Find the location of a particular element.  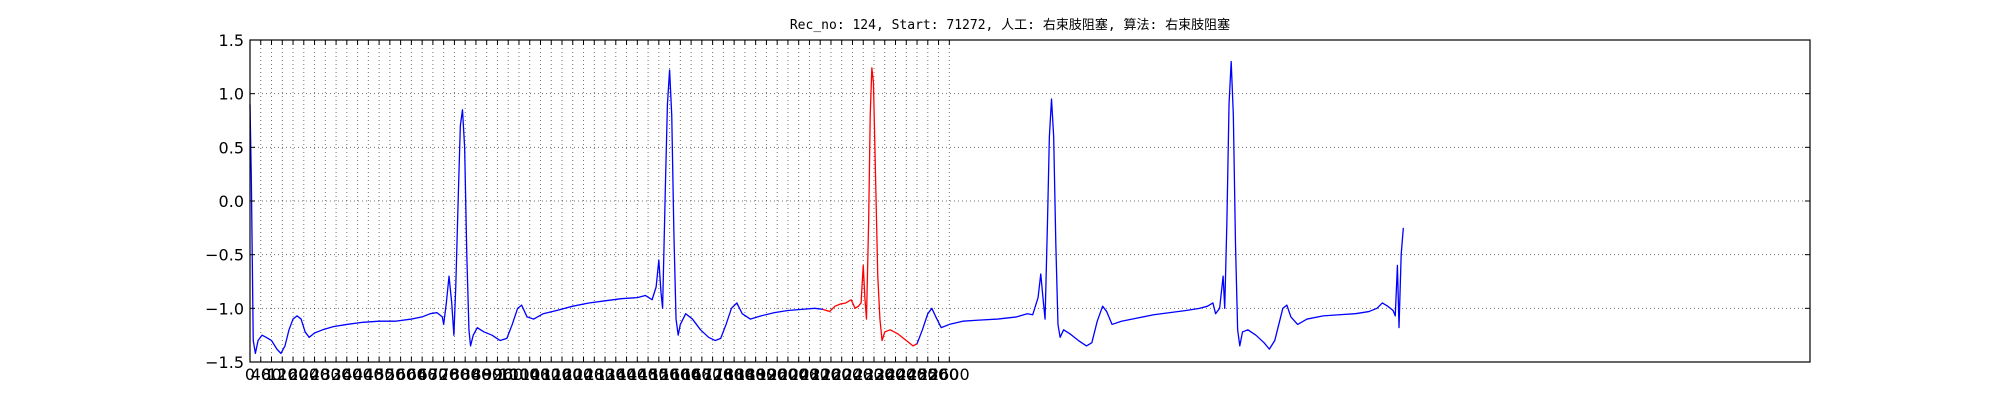

x-tick-label: 800 is located at coordinates (465, 374).